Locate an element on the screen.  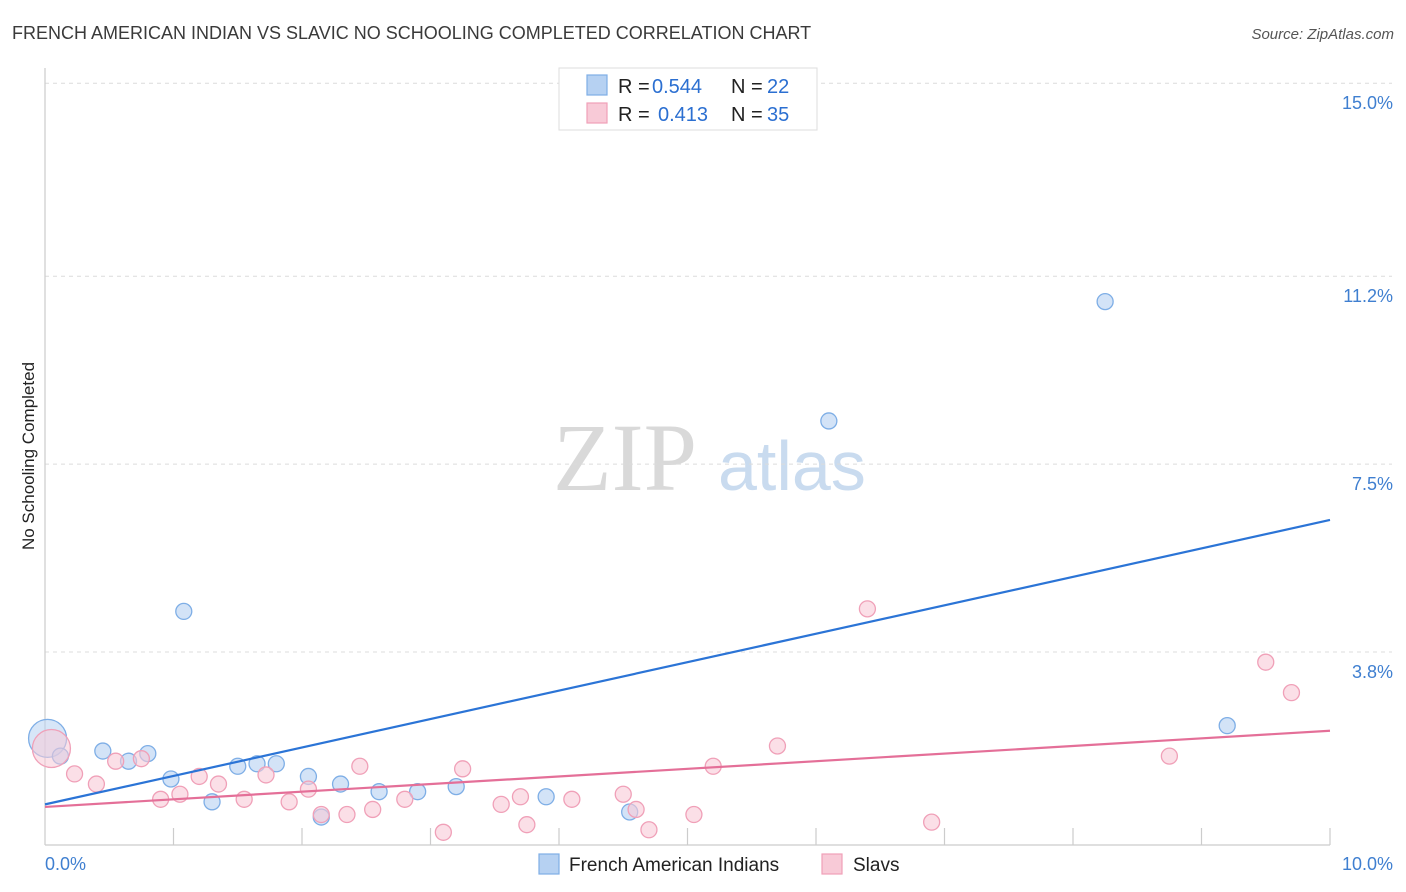
y-tick-label: 3.8% is located at coordinates (1372, 672).